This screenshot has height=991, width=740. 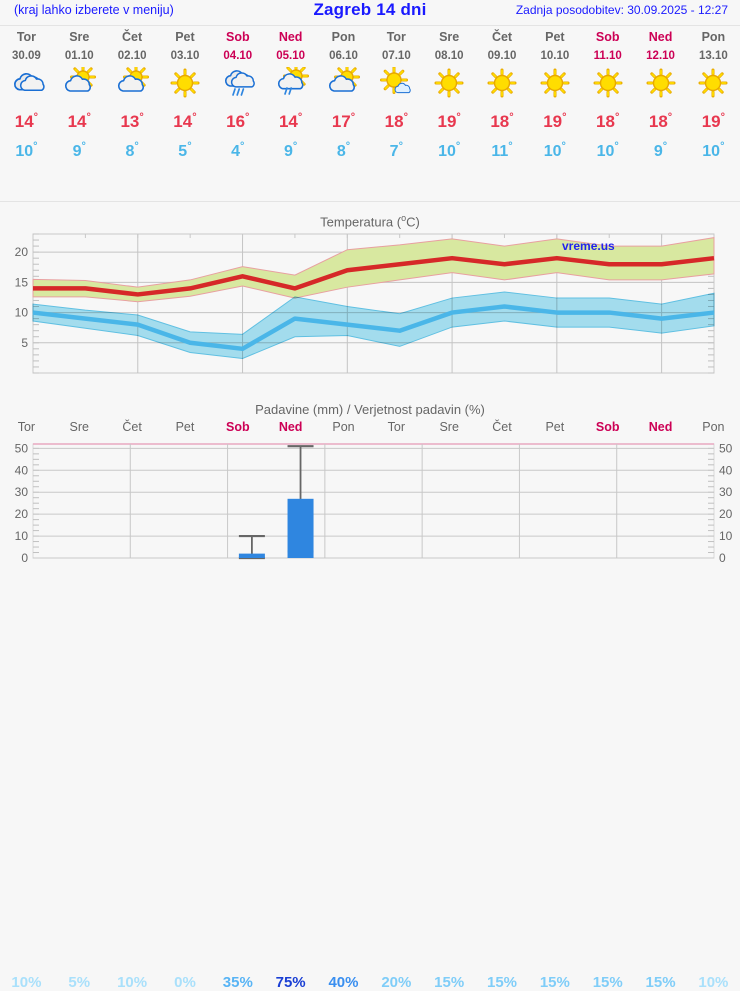 What do you see at coordinates (502, 119) in the screenshot?
I see `day-column-09.10: 18°` at bounding box center [502, 119].